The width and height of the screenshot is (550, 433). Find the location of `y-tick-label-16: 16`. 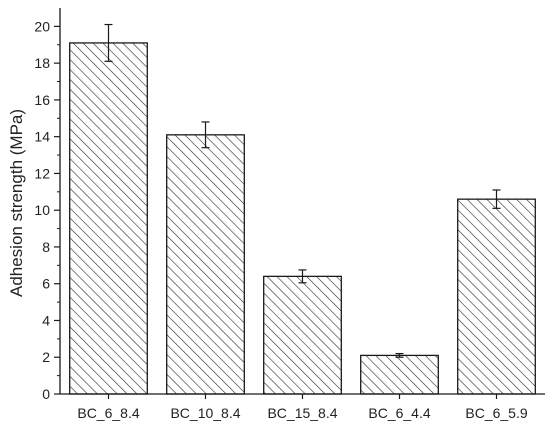

y-tick-label-16: 16 is located at coordinates (42, 100).